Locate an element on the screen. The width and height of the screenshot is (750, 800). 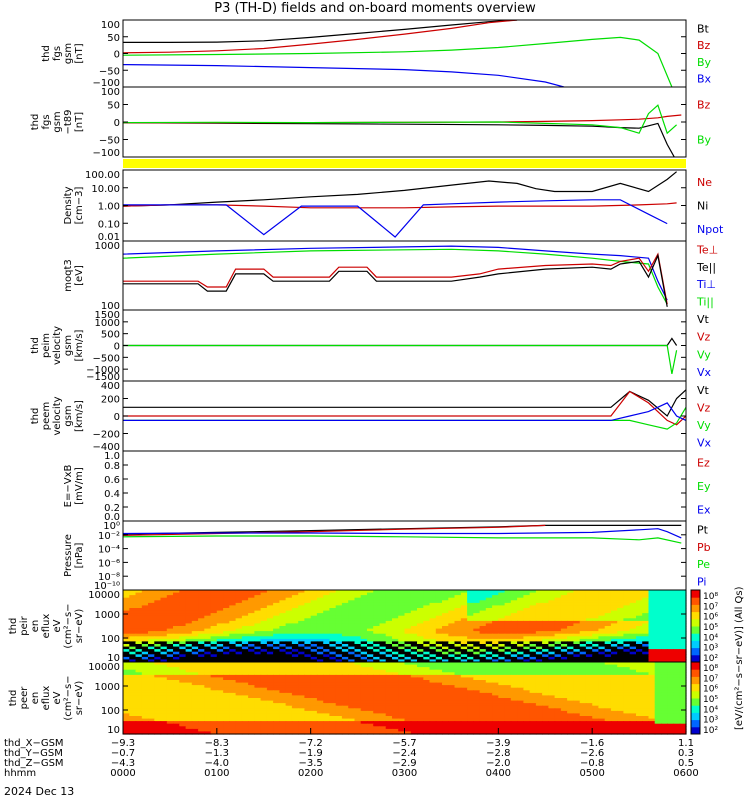
y-axis-label: peir is located at coordinates (24, 625).